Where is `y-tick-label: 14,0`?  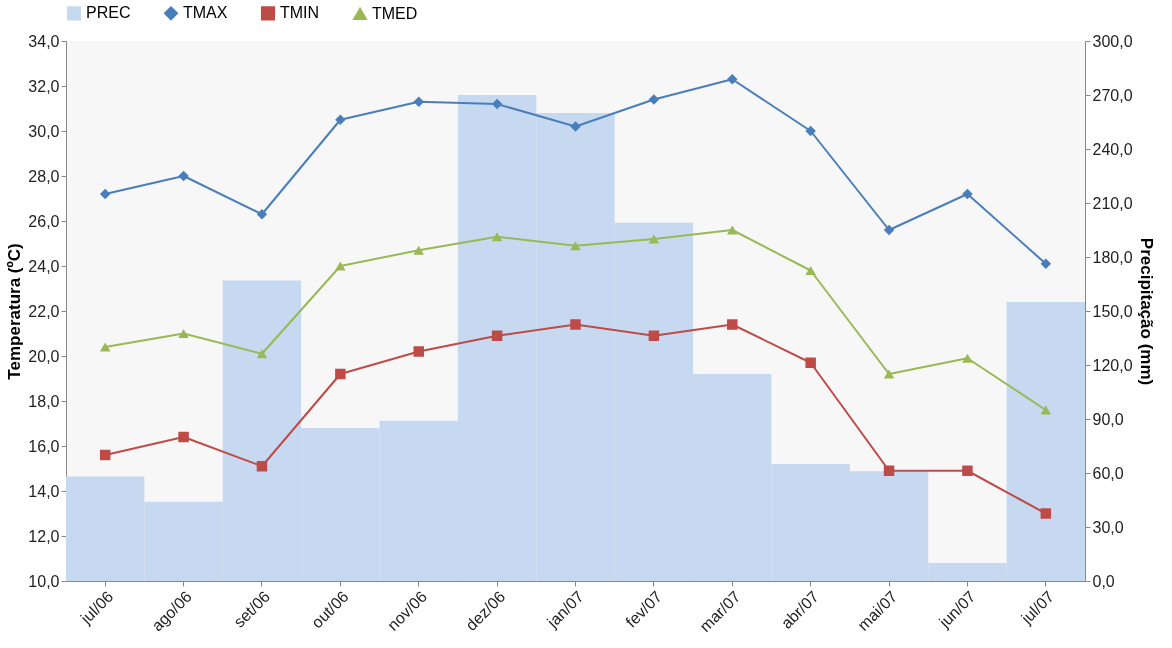
y-tick-label: 14,0 is located at coordinates (44, 491).